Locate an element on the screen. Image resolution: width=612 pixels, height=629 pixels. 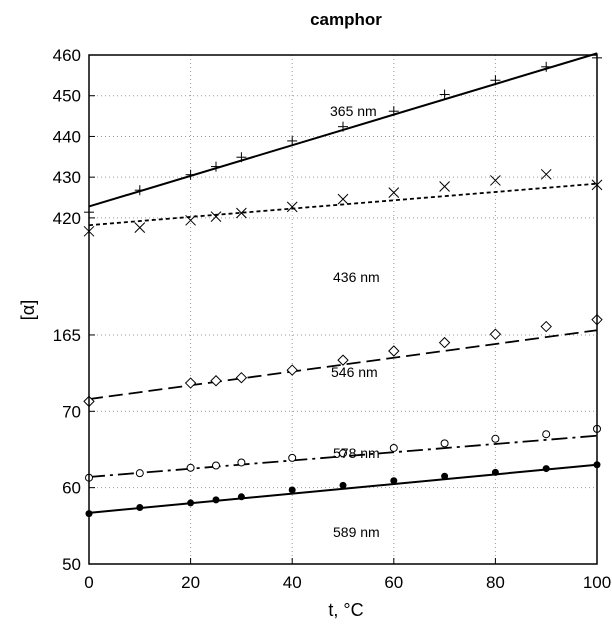
x-tick-label: 80 is located at coordinates (495, 582).